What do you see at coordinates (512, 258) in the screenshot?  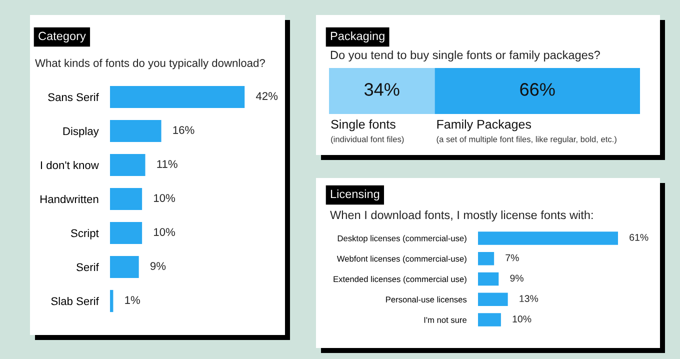 I see `data-label: 7%` at bounding box center [512, 258].